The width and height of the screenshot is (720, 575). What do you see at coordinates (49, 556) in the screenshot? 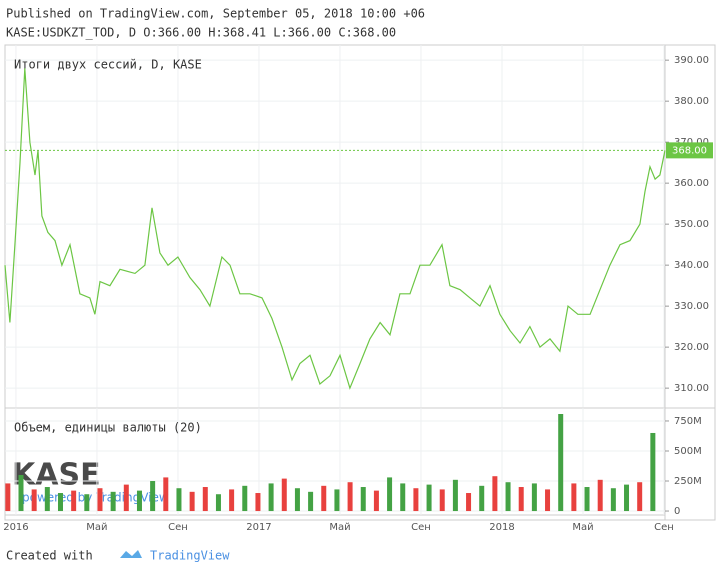
I see `footer-created: Created with` at bounding box center [49, 556].